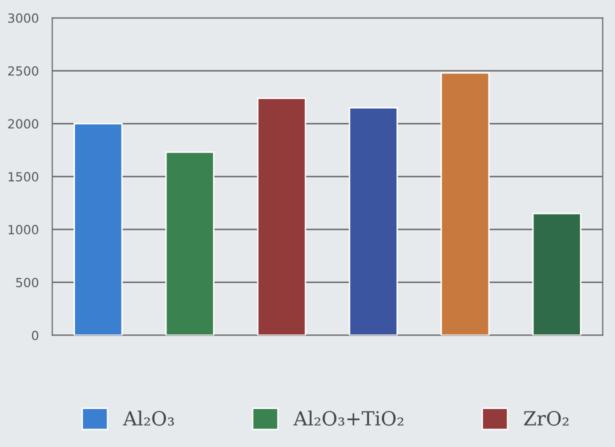 This screenshot has width=615, height=447. I want to click on y-tick-label: 3000, so click(23, 18).